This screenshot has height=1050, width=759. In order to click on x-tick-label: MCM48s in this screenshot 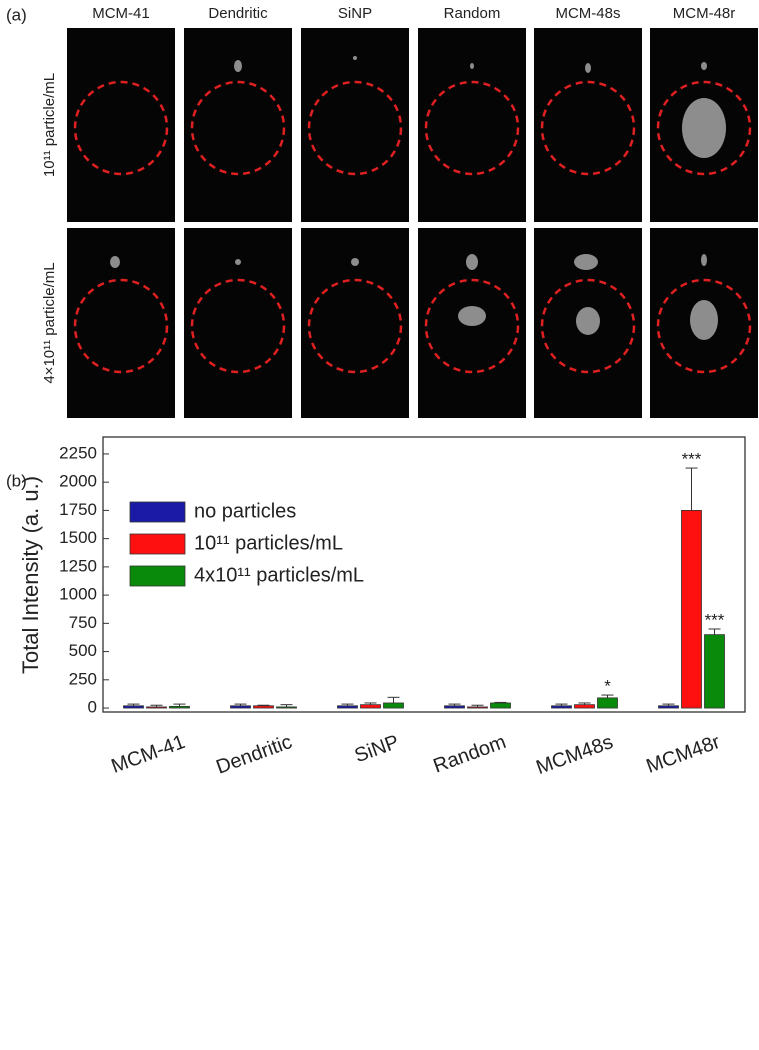, I will do `click(574, 755)`.